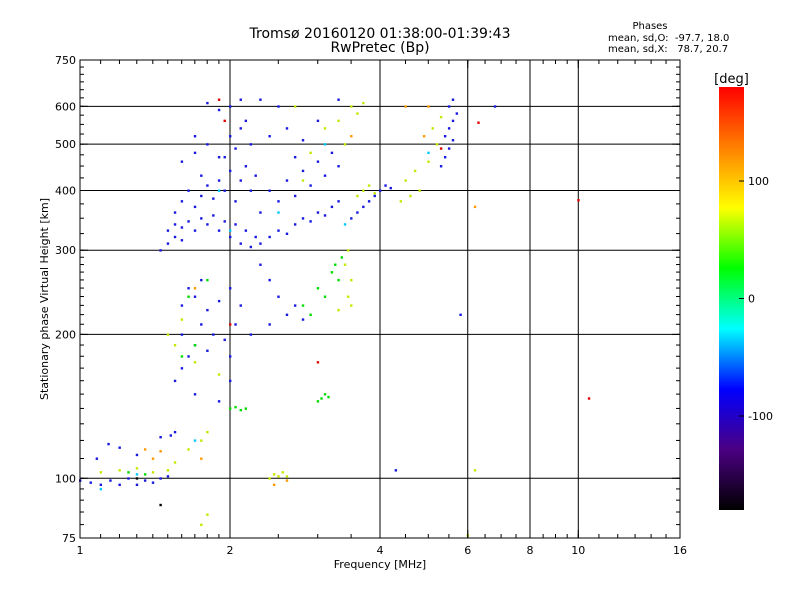  What do you see at coordinates (380, 48) in the screenshot?
I see `chart-subtitle: RwPretec (Bp)` at bounding box center [380, 48].